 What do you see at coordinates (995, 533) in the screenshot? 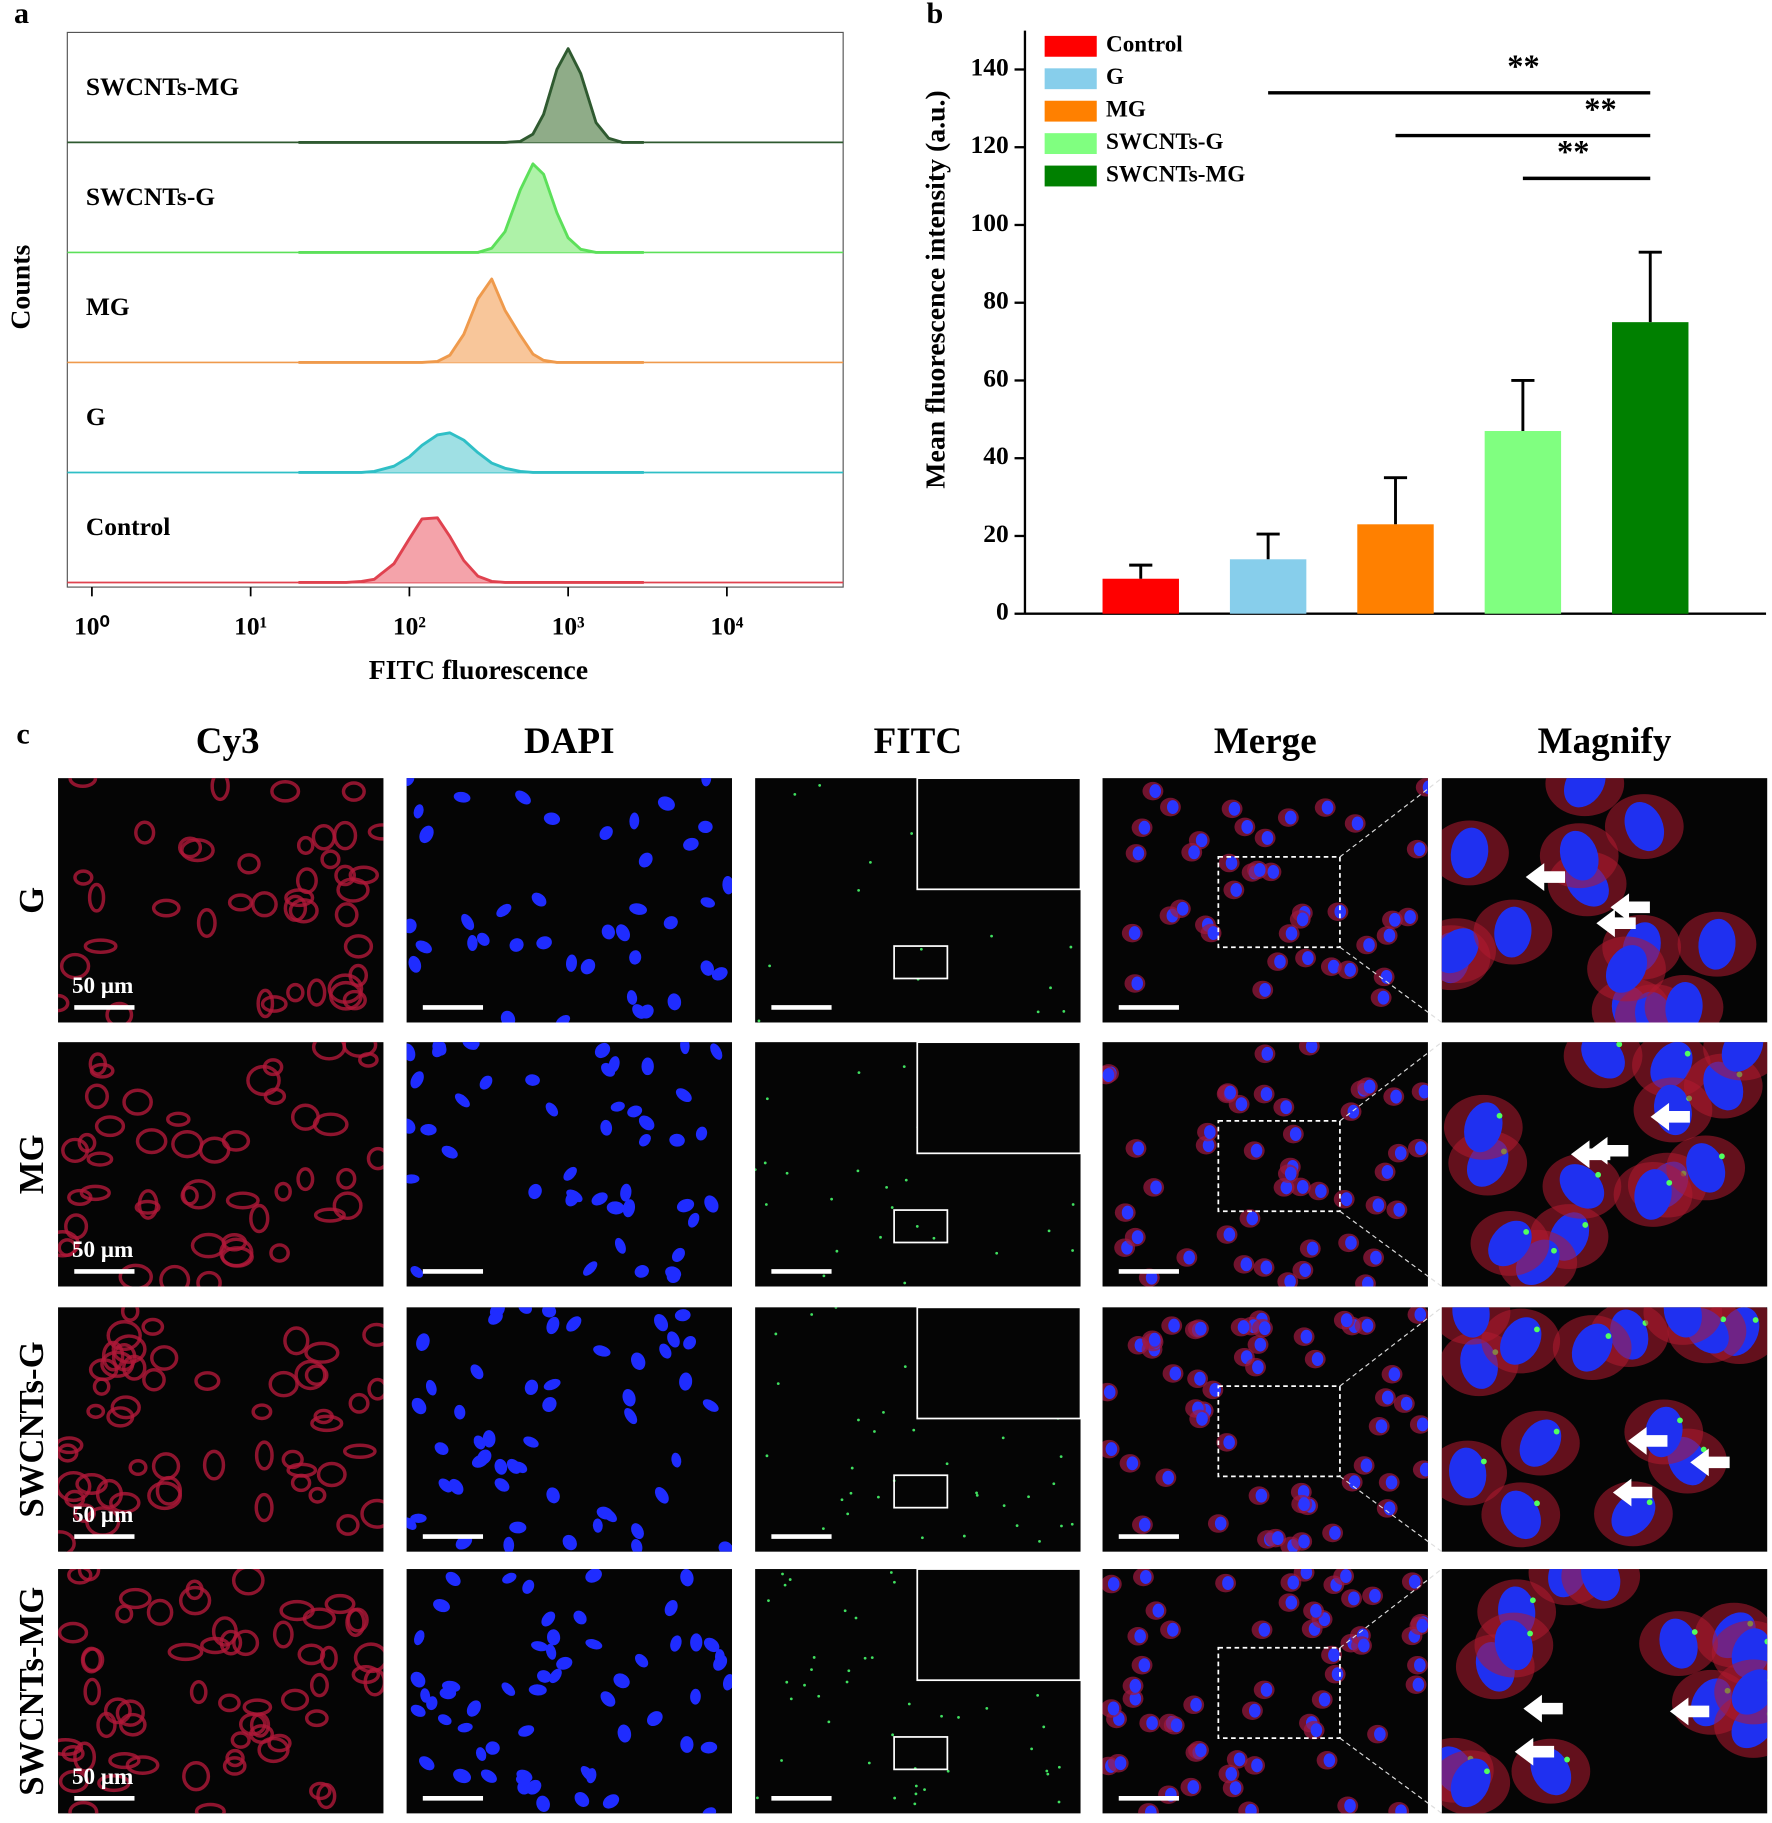
I see `y-tick-label: 20` at bounding box center [995, 533].